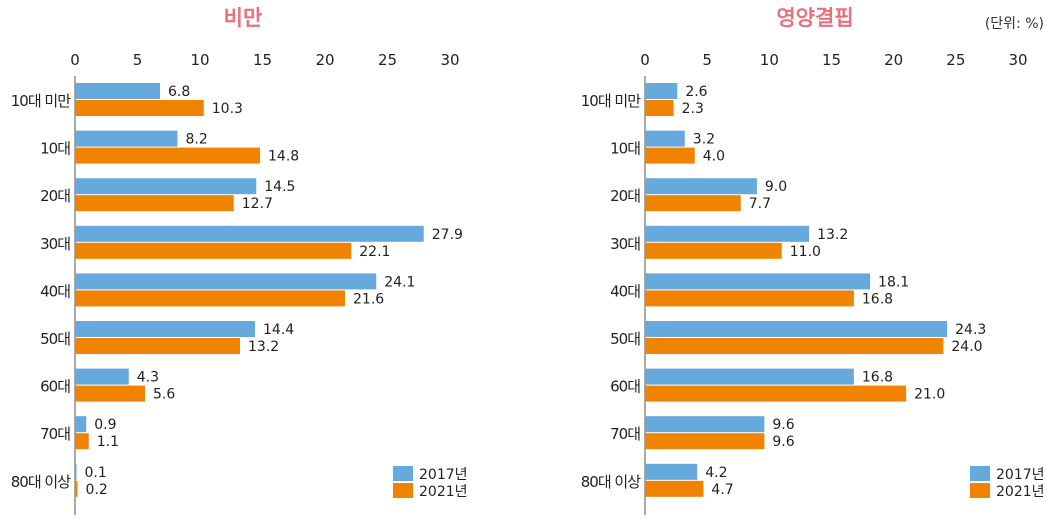 Image resolution: width=1047 pixels, height=519 pixels. Describe the element at coordinates (704, 140) in the screenshot. I see `data-label: 3.2` at that location.